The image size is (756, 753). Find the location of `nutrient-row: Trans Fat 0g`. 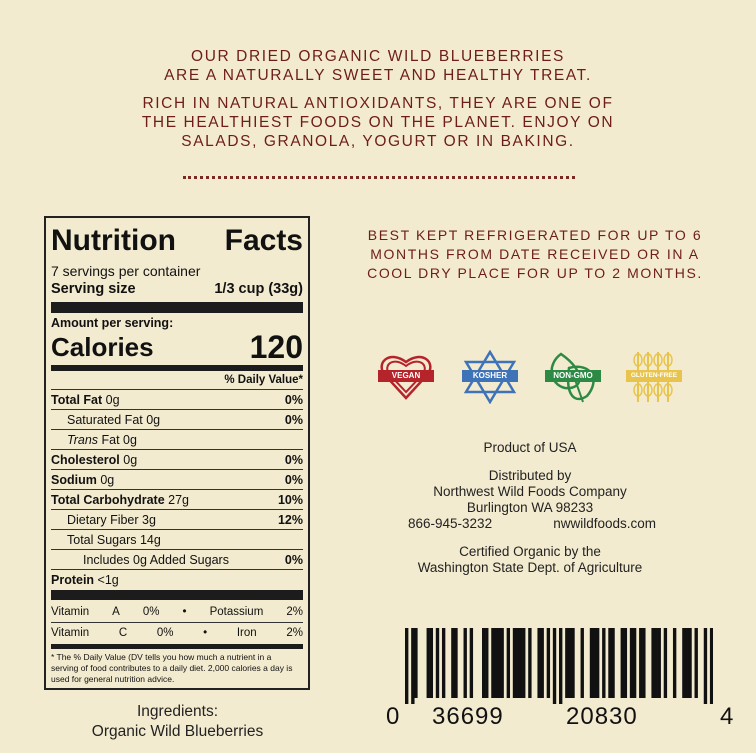

nutrient-row: Trans Fat 0g is located at coordinates (177, 439).